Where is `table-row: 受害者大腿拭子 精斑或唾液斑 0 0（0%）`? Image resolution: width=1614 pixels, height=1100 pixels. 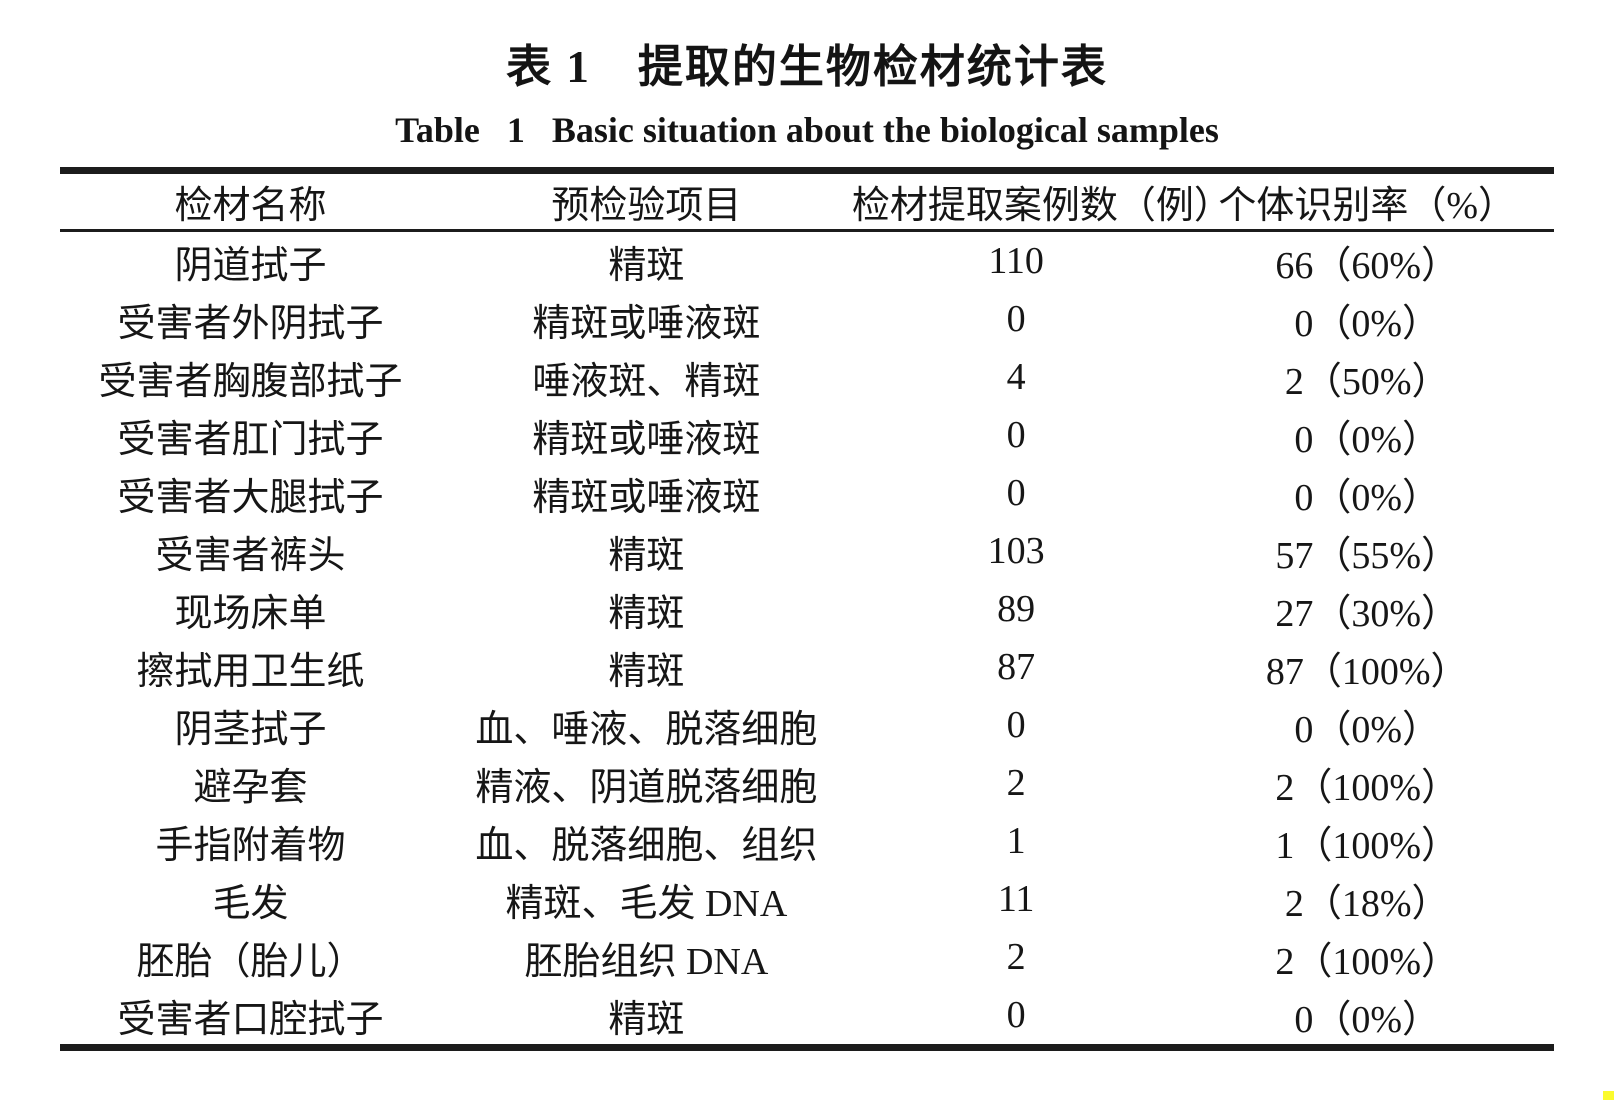 table-row: 受害者大腿拭子 精斑或唾液斑 0 0（0%） is located at coordinates (807, 493).